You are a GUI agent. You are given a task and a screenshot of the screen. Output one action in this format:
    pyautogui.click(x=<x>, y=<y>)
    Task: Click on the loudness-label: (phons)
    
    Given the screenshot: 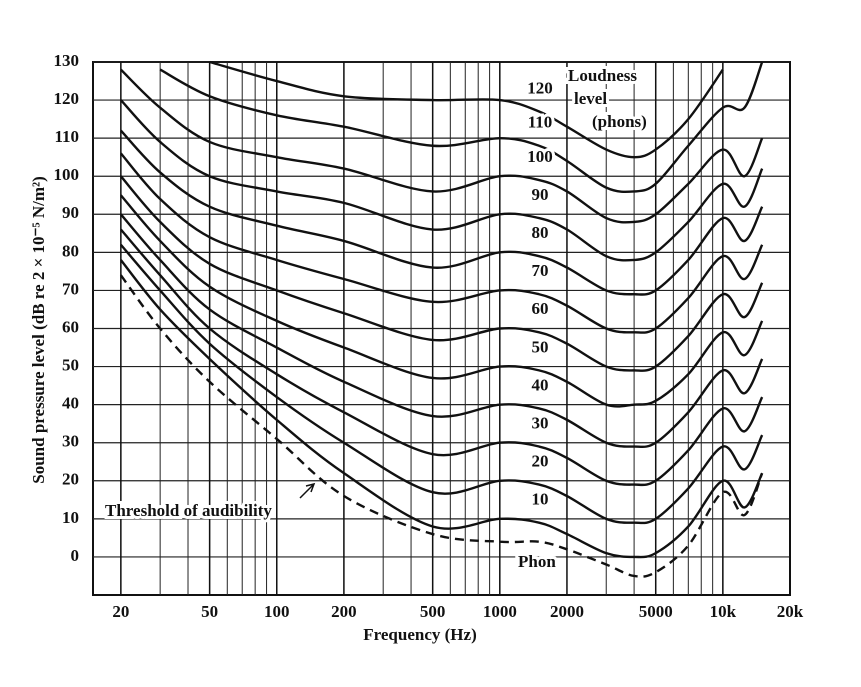 What is the action you would take?
    pyautogui.click(x=619, y=121)
    